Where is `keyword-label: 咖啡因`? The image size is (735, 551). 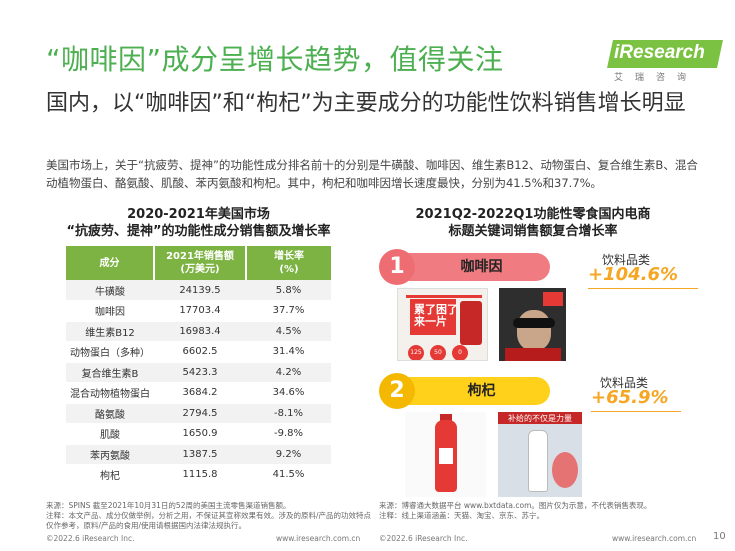
keyword-label: 咖啡因 is located at coordinates (481, 267).